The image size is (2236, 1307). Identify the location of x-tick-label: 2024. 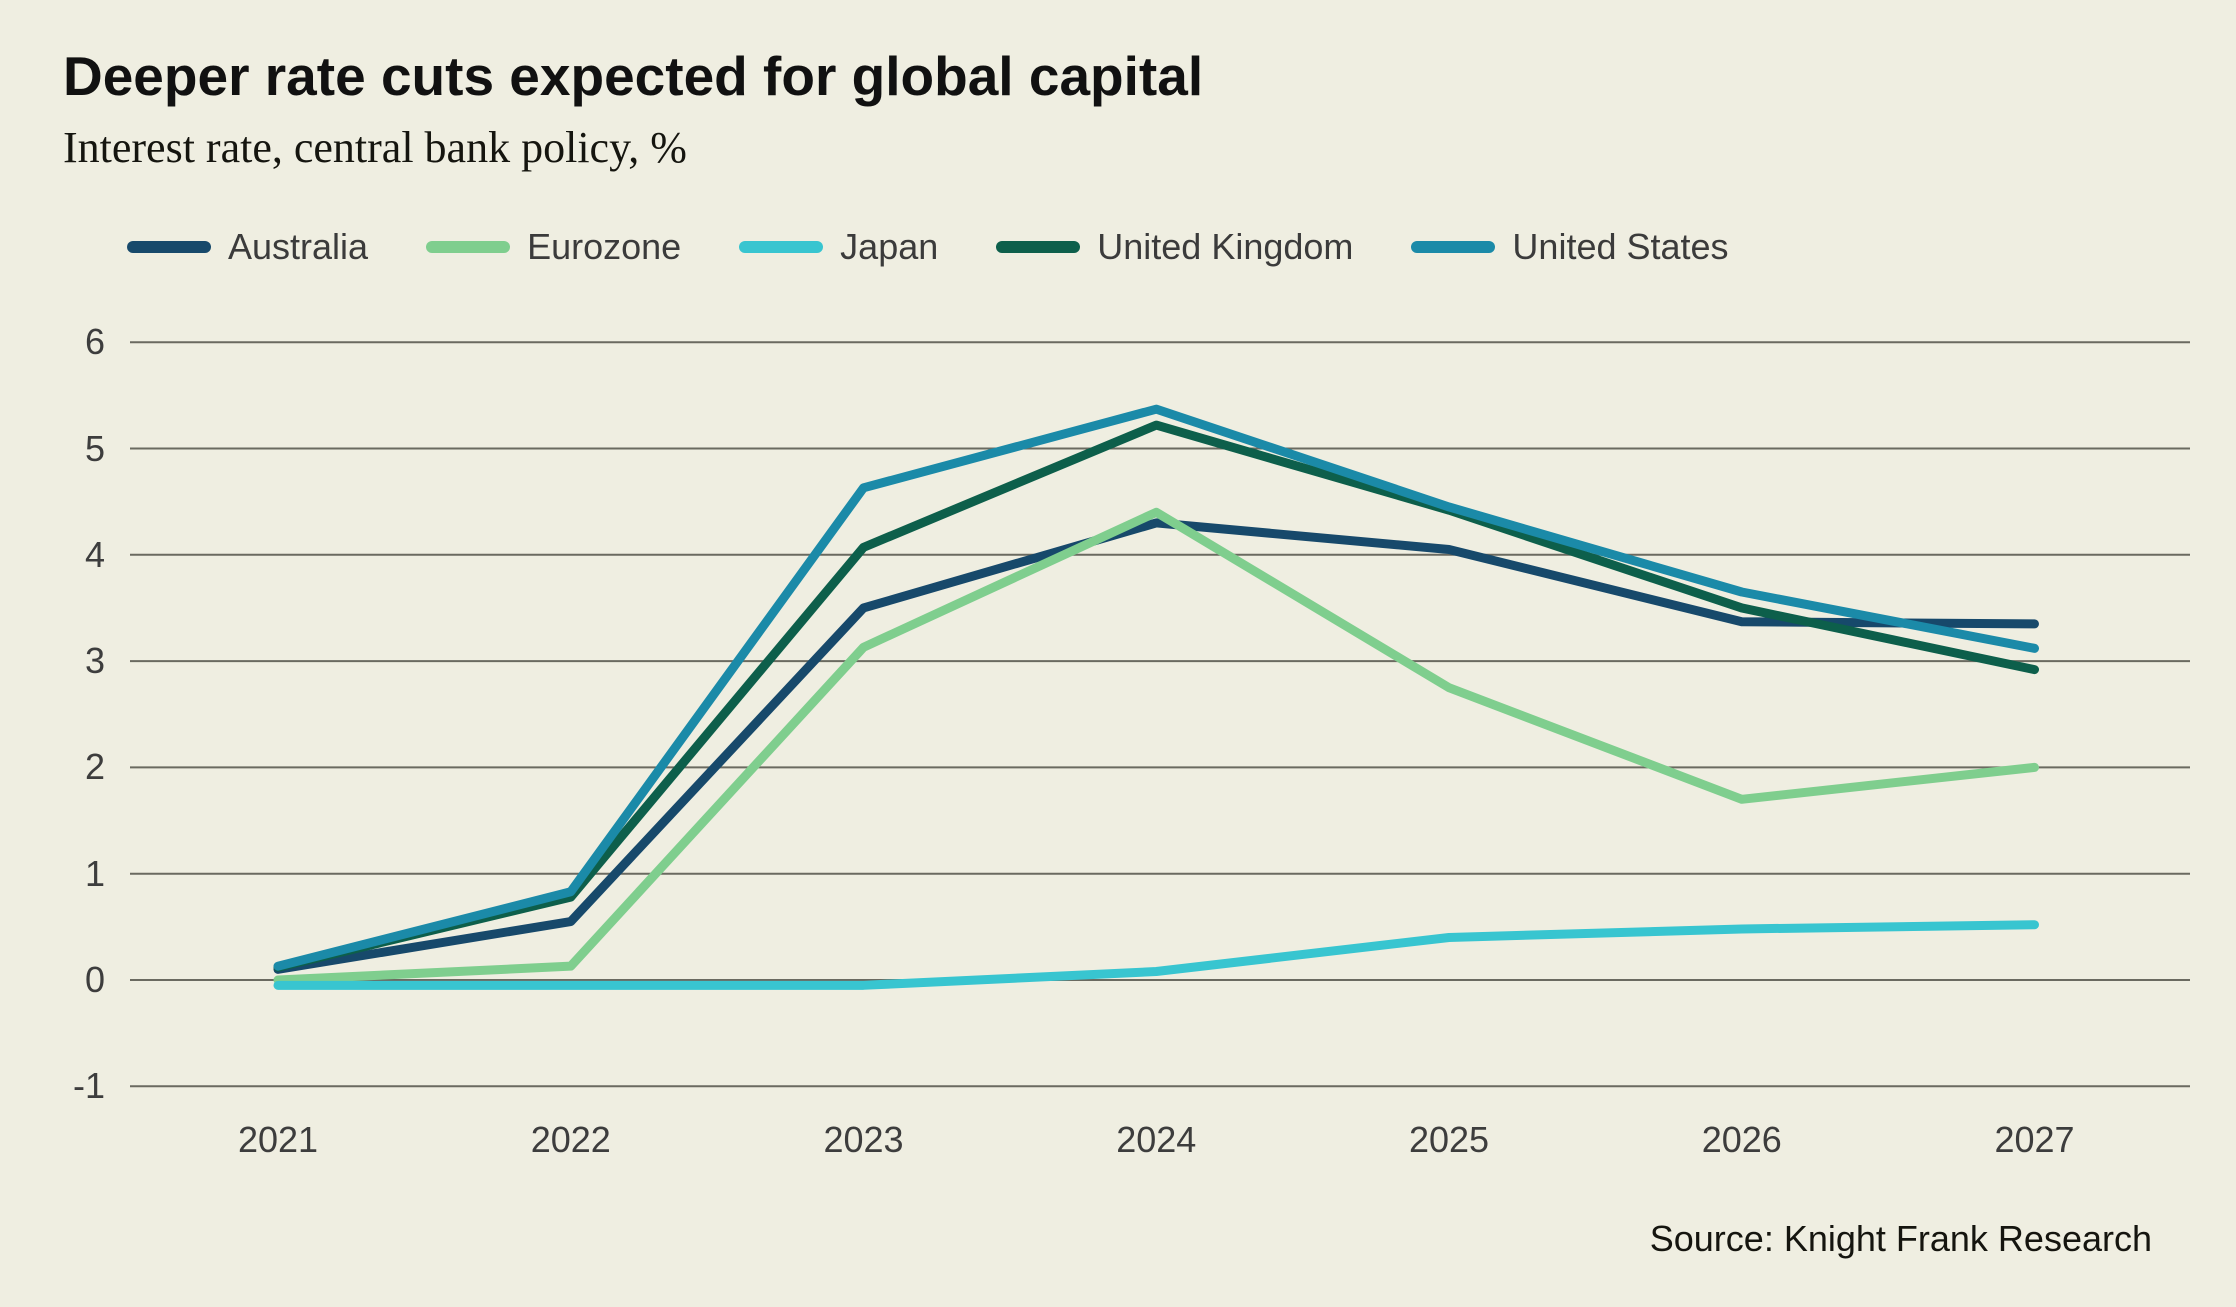
(1156, 1139).